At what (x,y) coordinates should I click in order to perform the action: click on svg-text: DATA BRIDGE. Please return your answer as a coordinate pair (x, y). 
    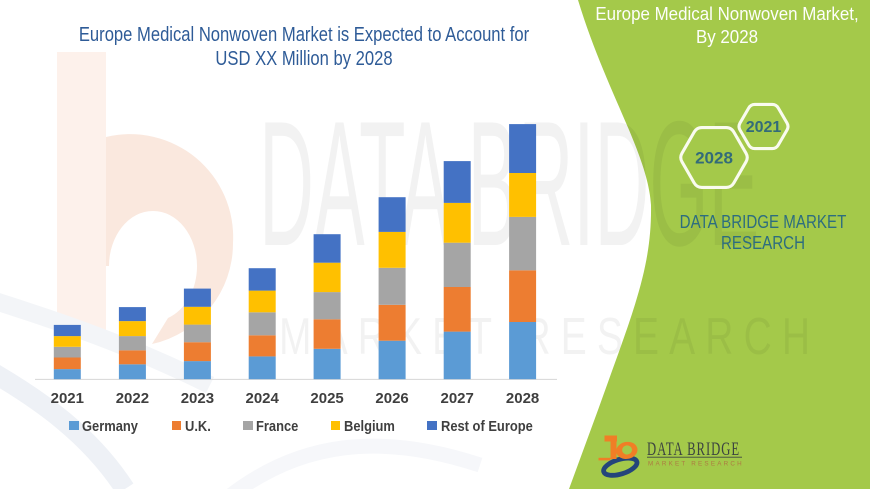
    Looking at the image, I should click on (693, 448).